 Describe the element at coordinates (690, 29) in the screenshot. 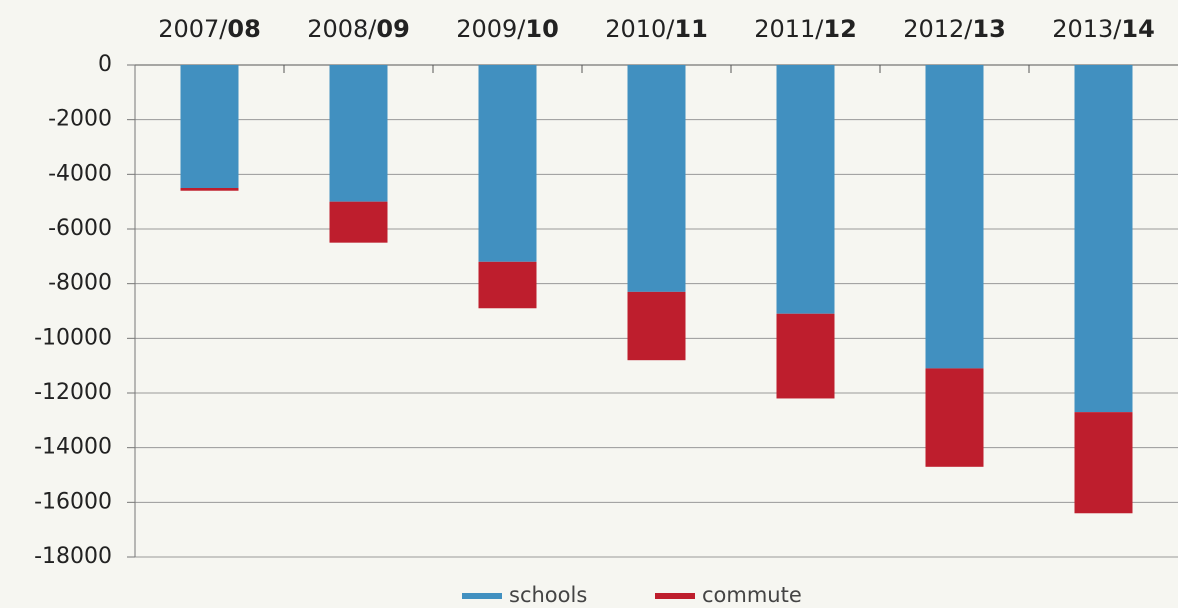

I see `label-part: 11` at that location.